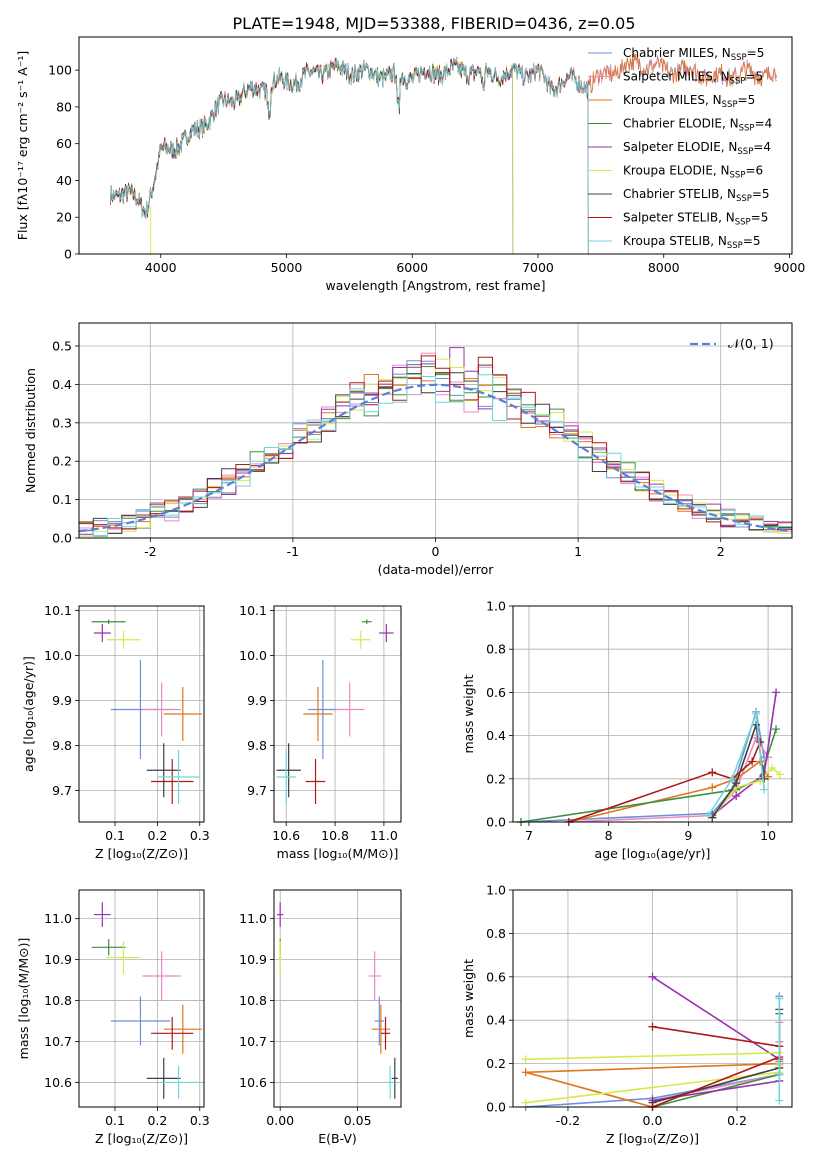  Describe the element at coordinates (664, 267) in the screenshot. I see `x-tick-label: 8000` at that location.